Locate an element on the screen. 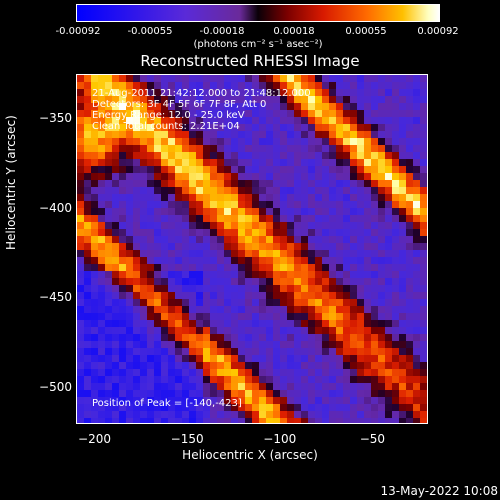 This screenshot has width=500, height=500. energy-range-label: Energy Range: 12.0 - 25.0 keV is located at coordinates (168, 115).